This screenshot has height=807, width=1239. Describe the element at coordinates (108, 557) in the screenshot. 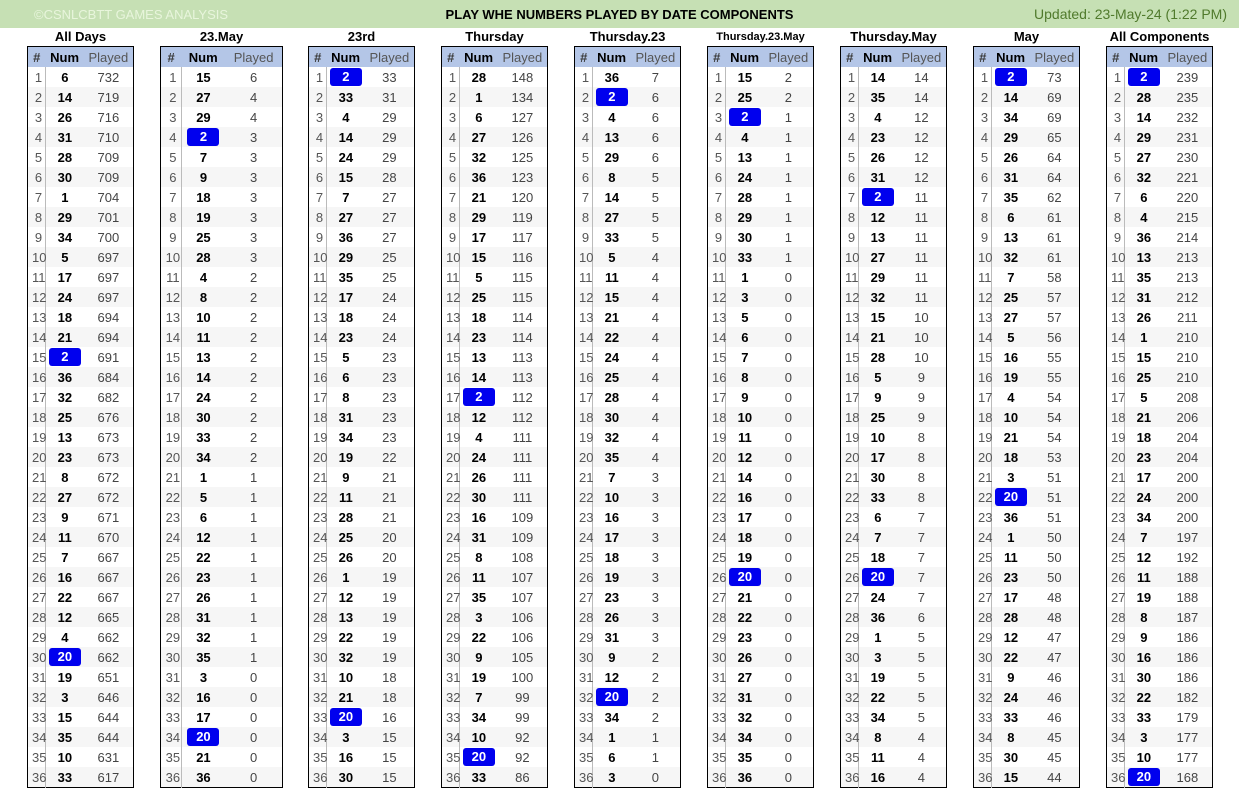

I see `played-cell: 667` at that location.